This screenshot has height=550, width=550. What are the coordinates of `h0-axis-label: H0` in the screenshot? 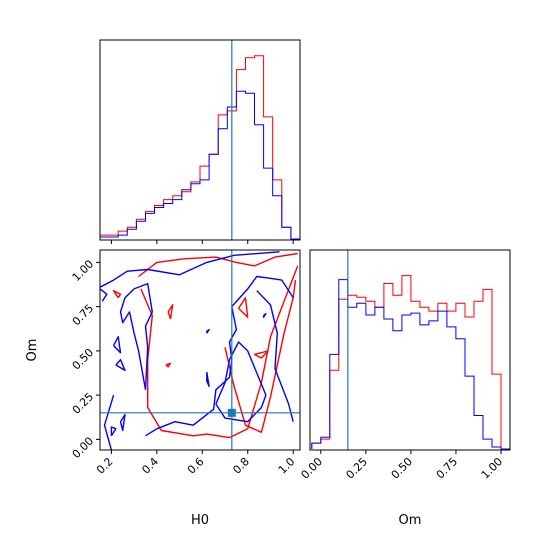 It's located at (200, 520).